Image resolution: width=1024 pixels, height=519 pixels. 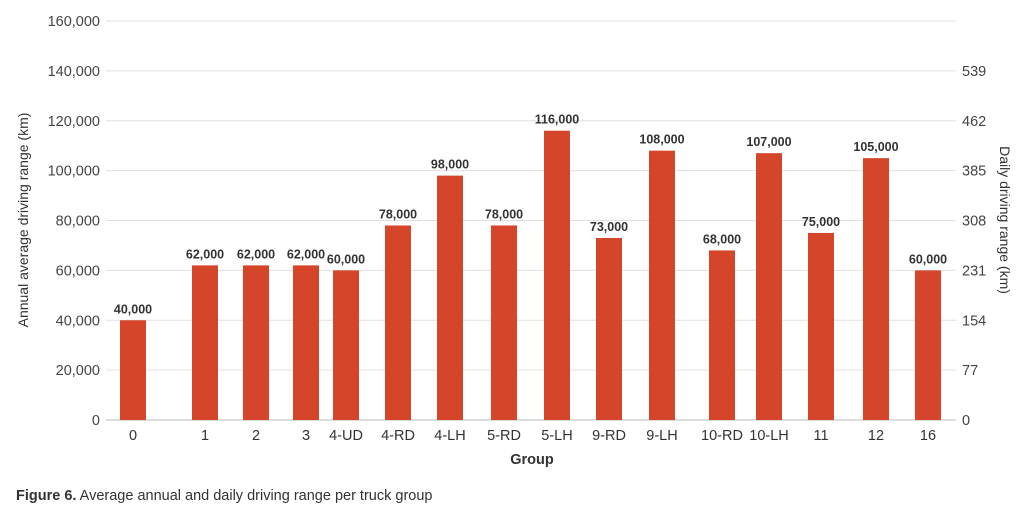 I want to click on y-tick-label: 120,000, so click(x=74, y=122).